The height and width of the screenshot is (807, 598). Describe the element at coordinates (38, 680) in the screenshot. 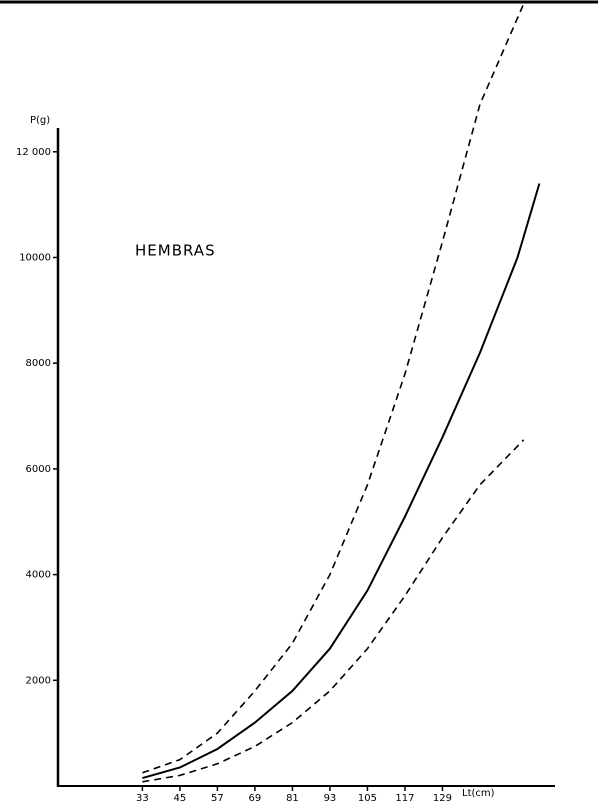

I see `y-tick-label: 2000` at that location.